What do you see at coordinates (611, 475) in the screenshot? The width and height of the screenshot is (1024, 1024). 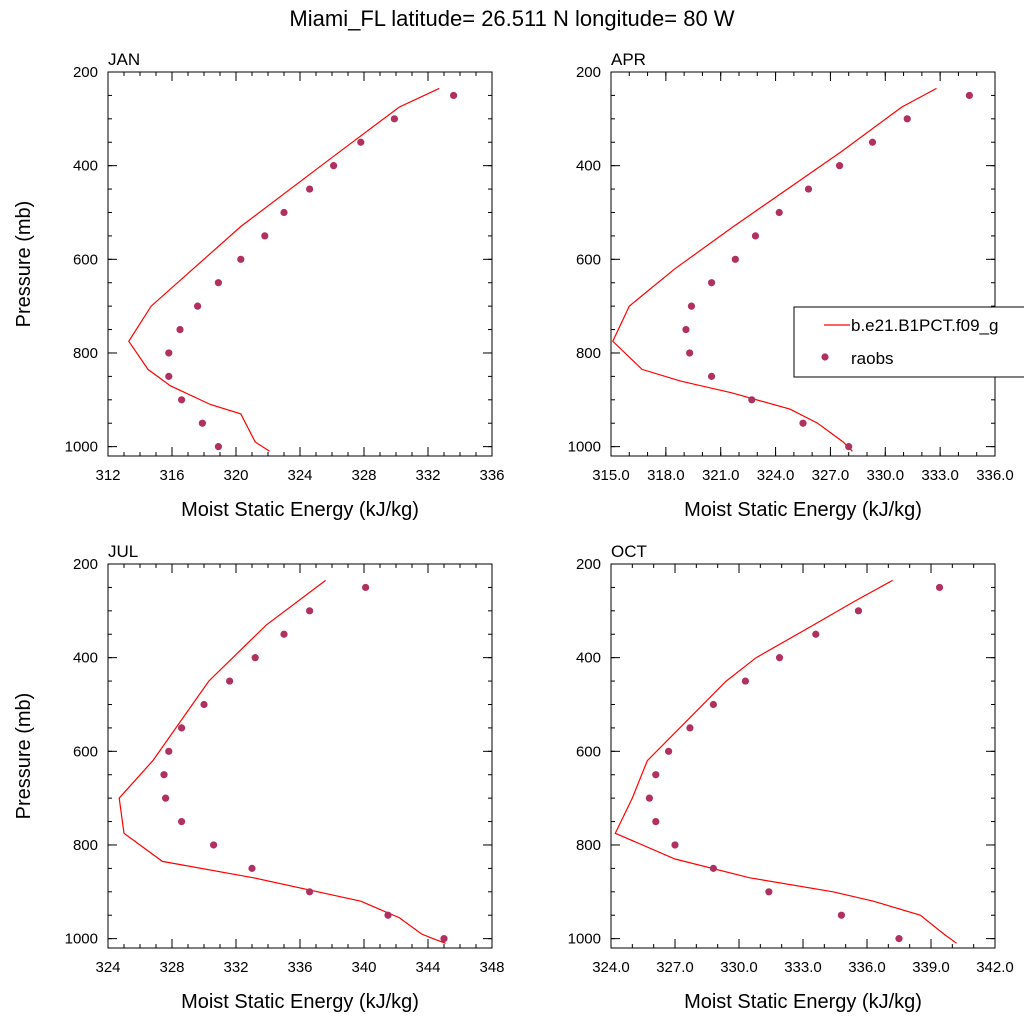 I see `apr-x-tick-label: 315.0` at bounding box center [611, 475].